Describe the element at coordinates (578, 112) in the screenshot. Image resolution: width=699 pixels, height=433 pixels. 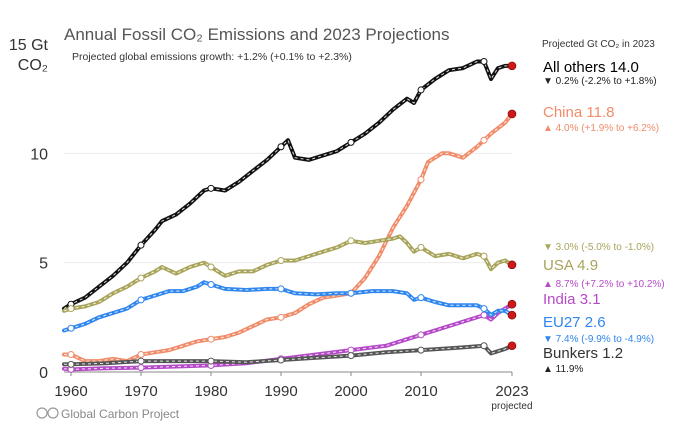
I see `legend-name: China 11.8` at that location.